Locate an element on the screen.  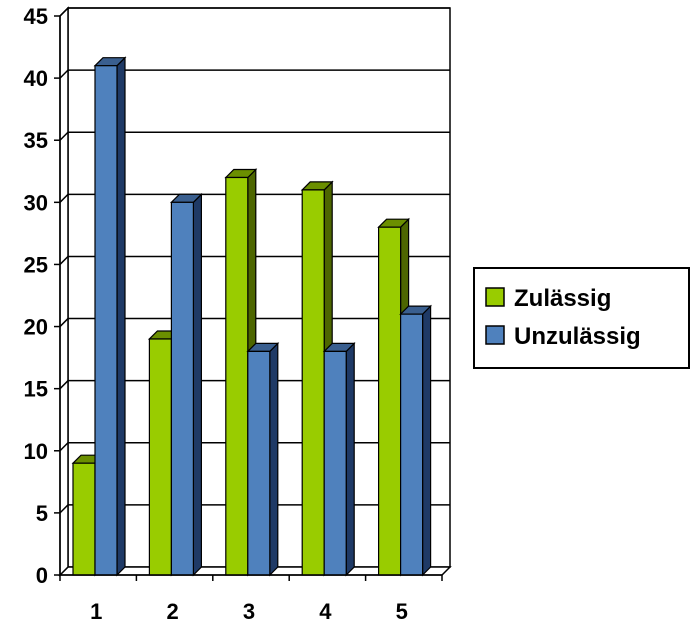
x-tick-label: 5 is located at coordinates (402, 611).